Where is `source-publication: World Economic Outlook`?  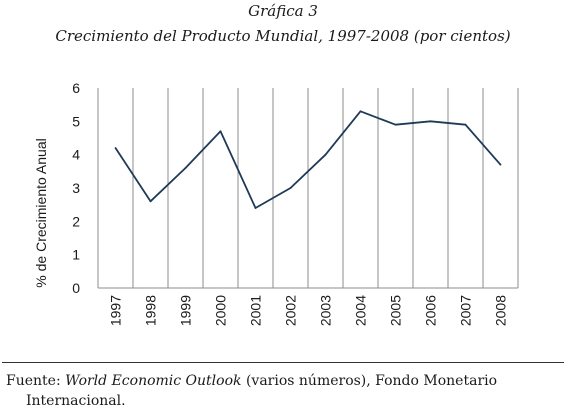
source-publication: World Economic Outlook is located at coordinates (153, 381).